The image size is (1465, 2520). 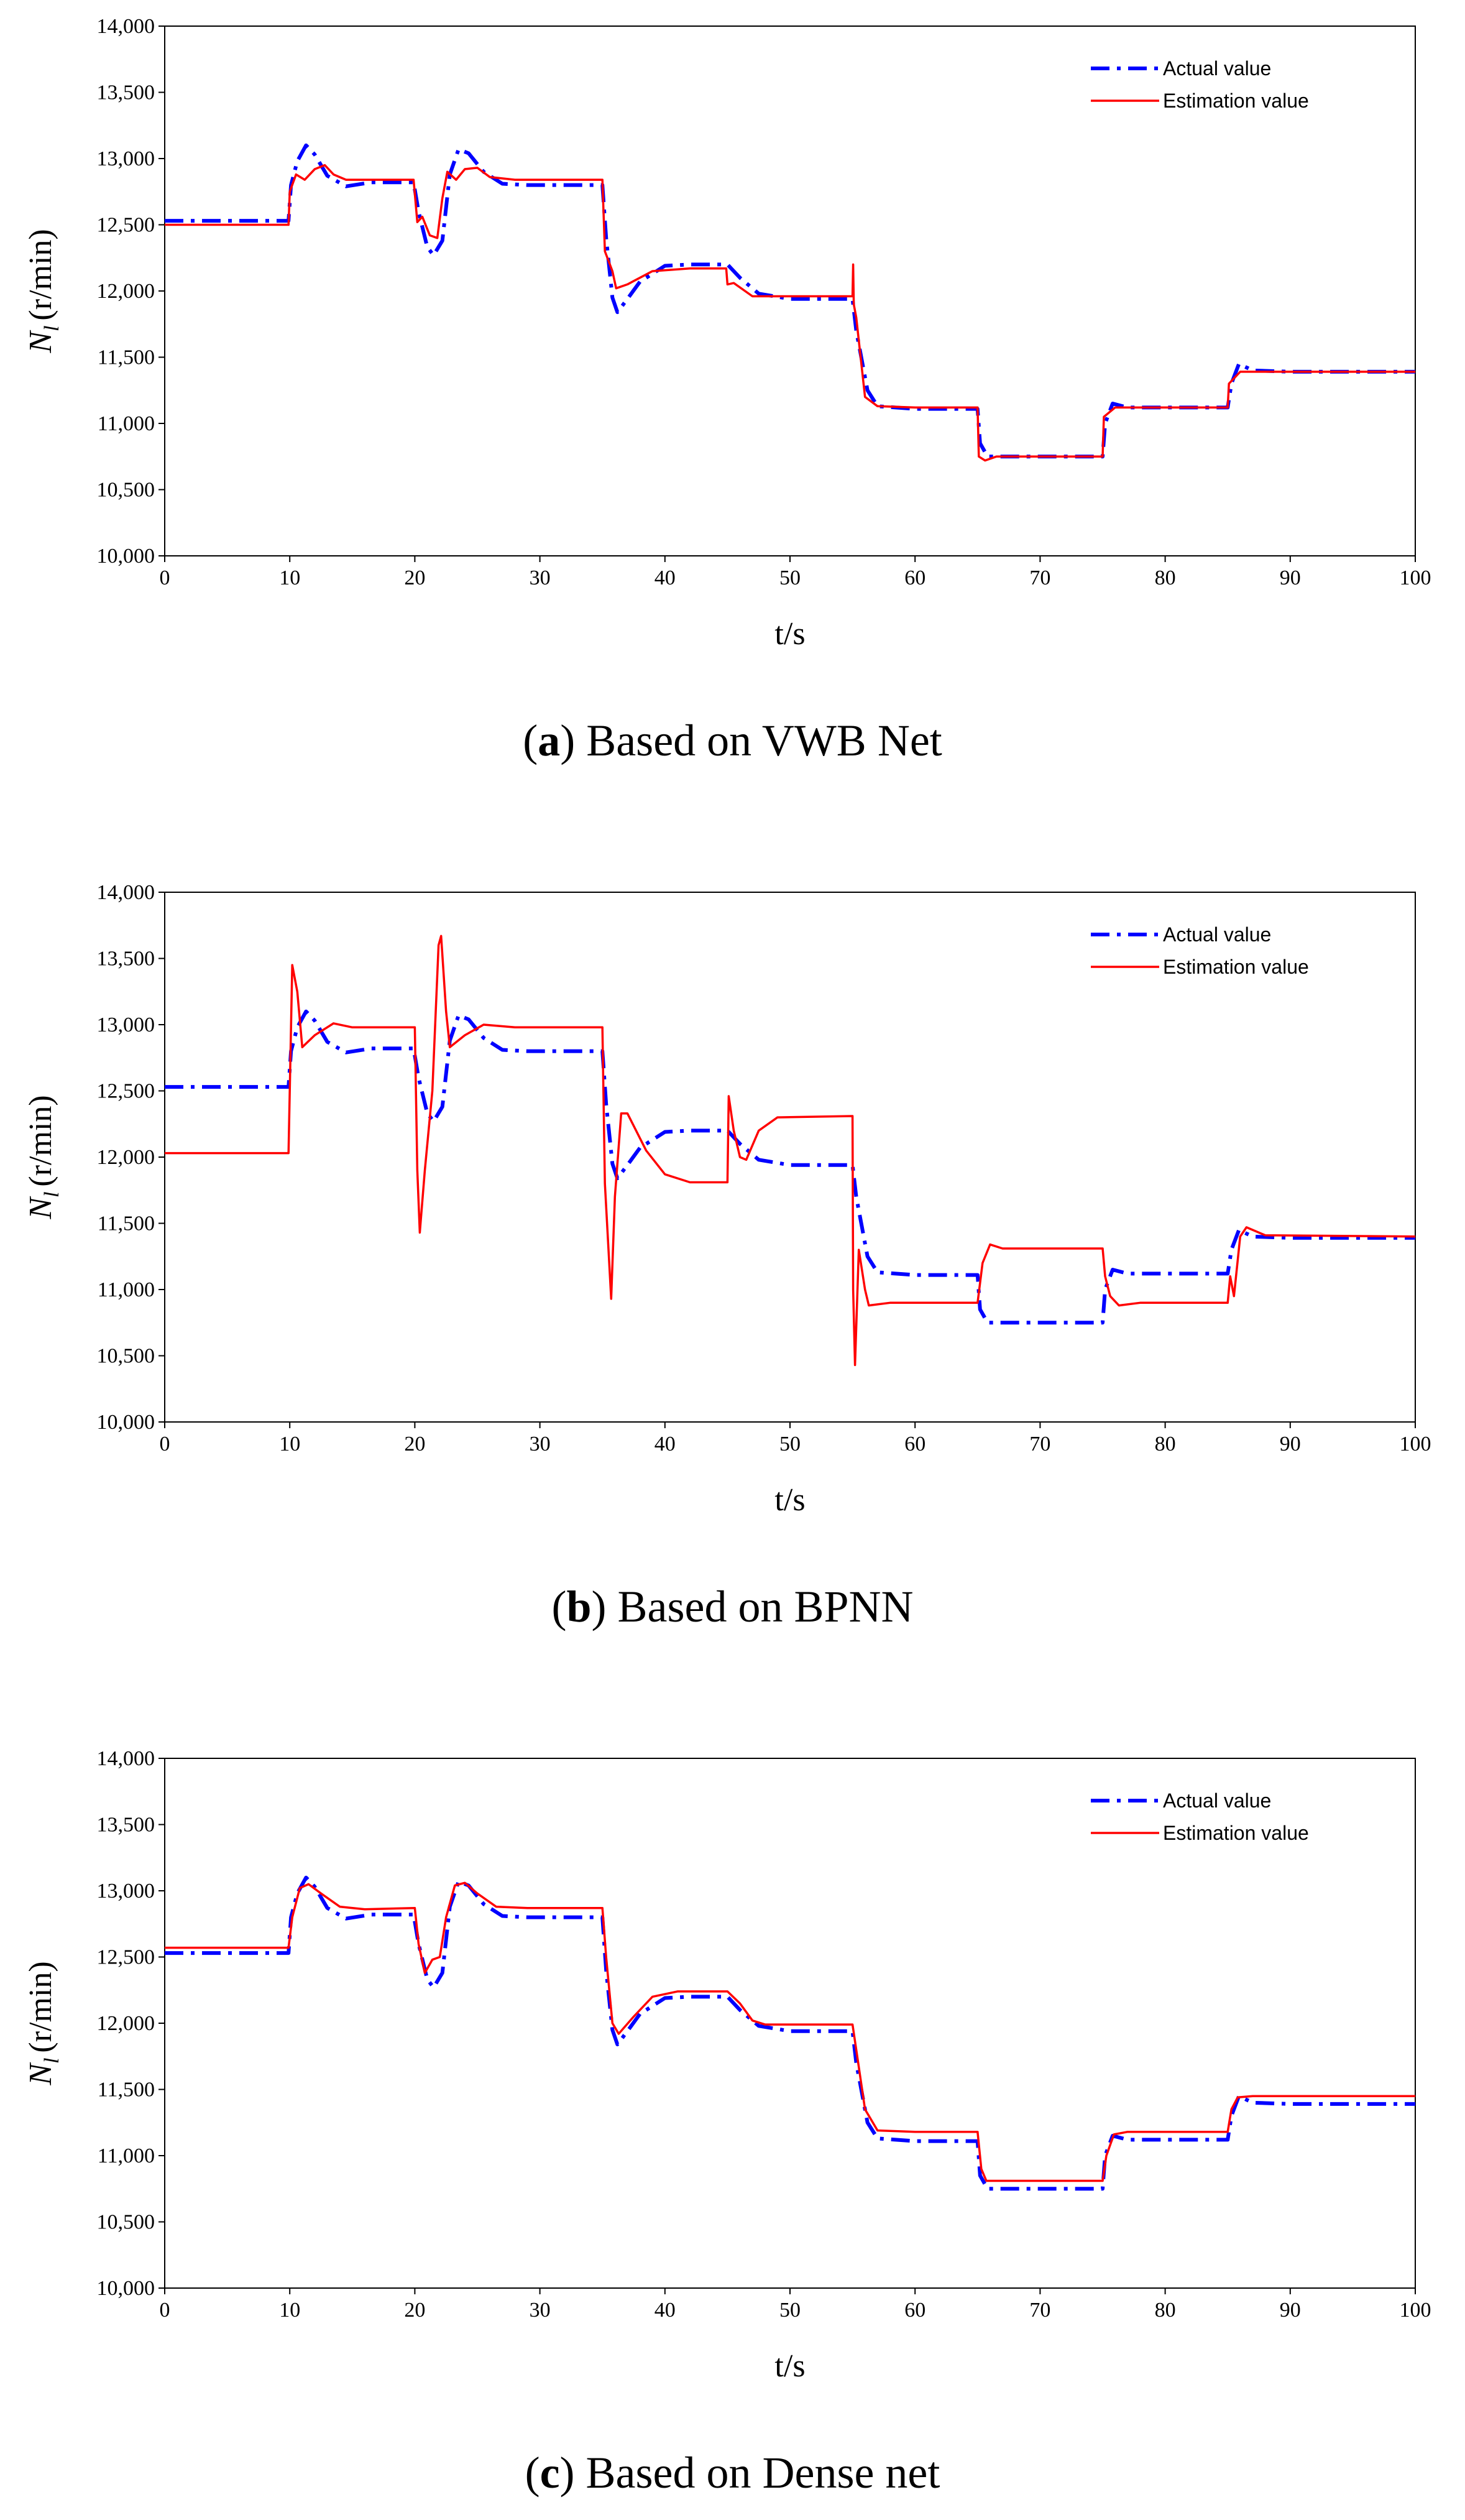 I want to click on chart-a-caption: (a) Based on VWB Net, so click(x=732, y=740).